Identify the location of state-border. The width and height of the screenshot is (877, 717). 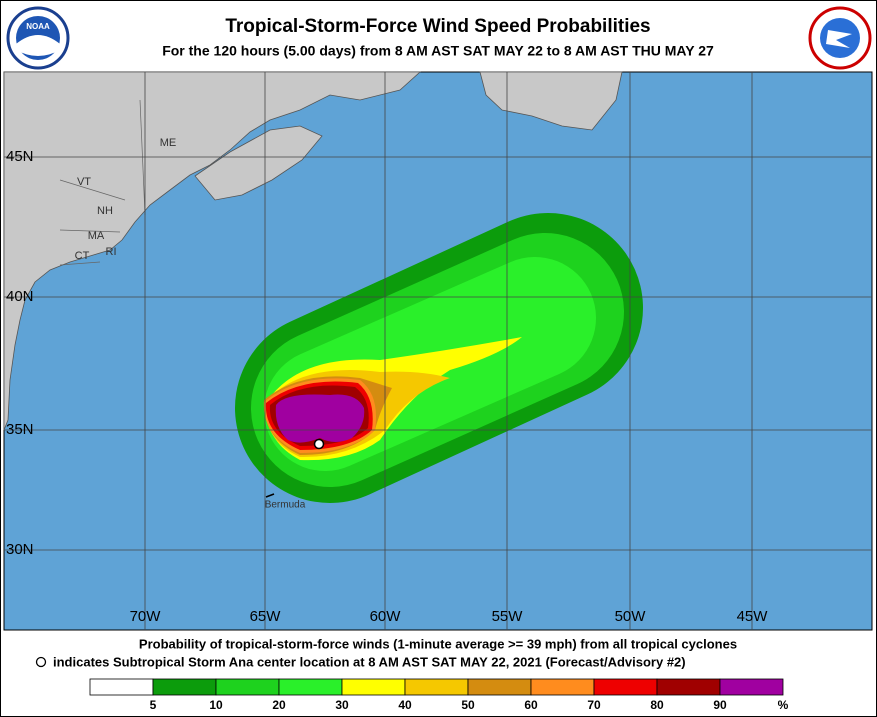
(102, 182).